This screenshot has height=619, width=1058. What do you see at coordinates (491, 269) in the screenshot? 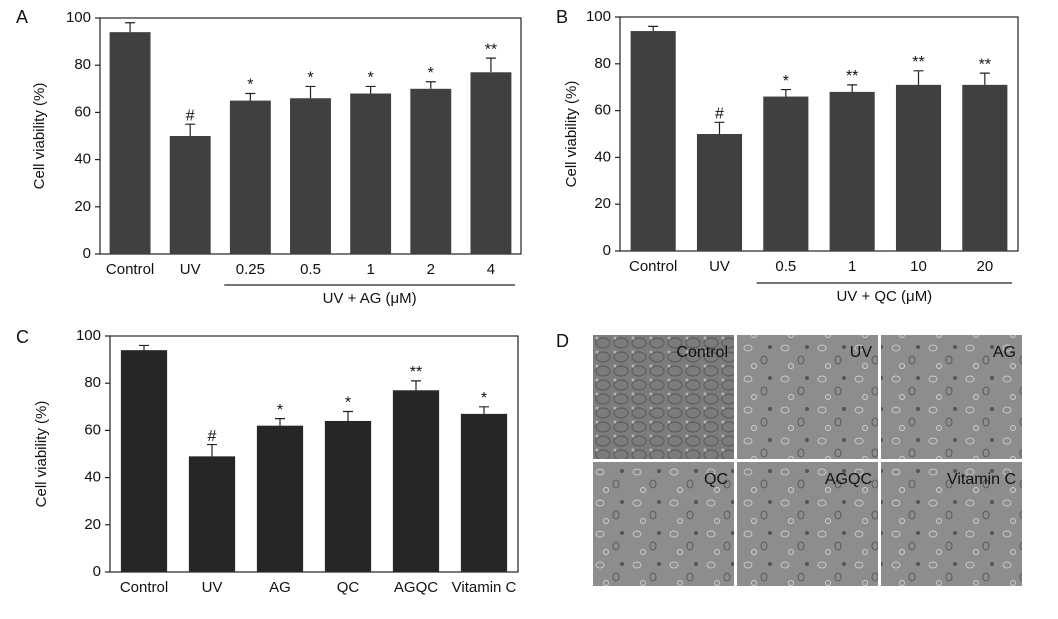
I see `x-tick-label: 4` at bounding box center [491, 269].